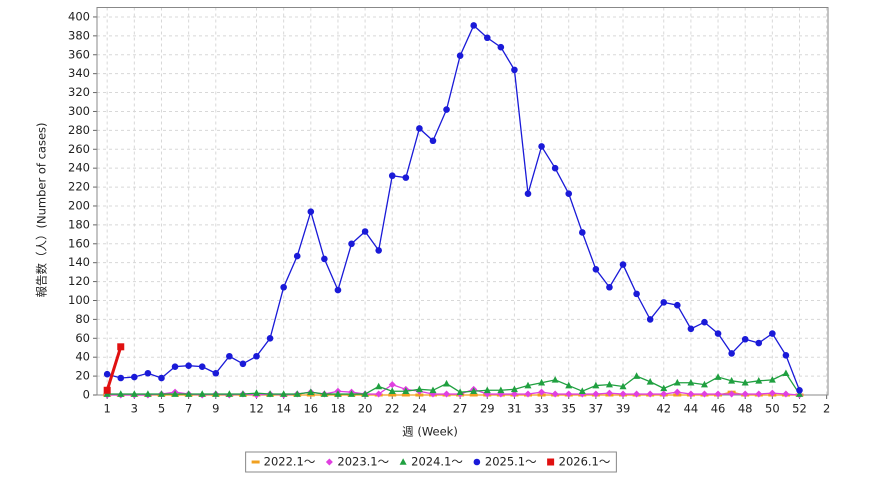 The image size is (880, 479). Describe the element at coordinates (107, 409) in the screenshot. I see `x-tick-label: 1` at that location.